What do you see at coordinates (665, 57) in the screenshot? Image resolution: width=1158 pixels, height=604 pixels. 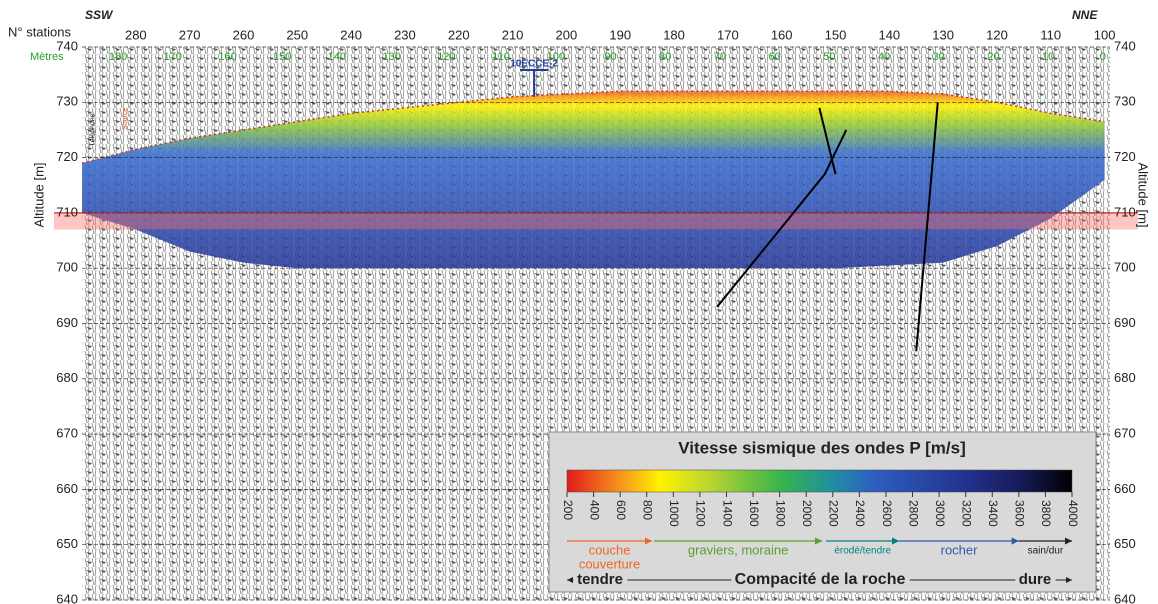 I see `x2-tick-label: 80` at bounding box center [665, 57].